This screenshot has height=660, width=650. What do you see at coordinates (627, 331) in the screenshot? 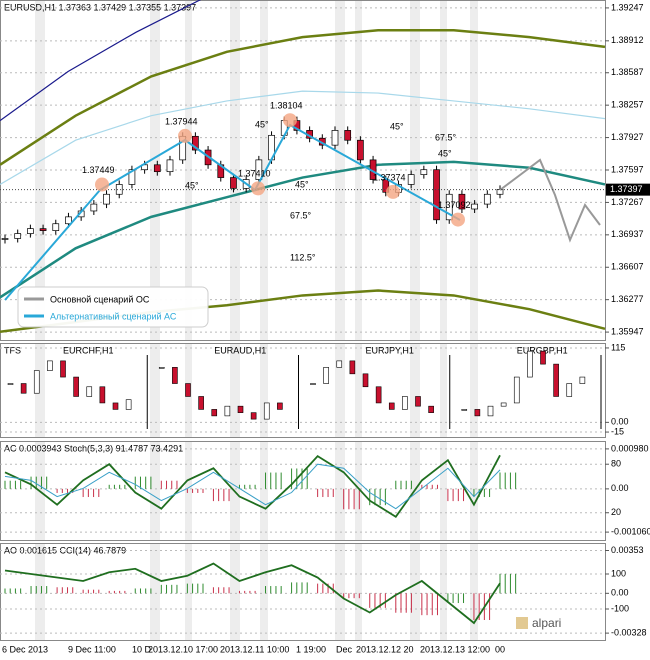
I see `y-tick-label: 1.35947` at bounding box center [627, 331].